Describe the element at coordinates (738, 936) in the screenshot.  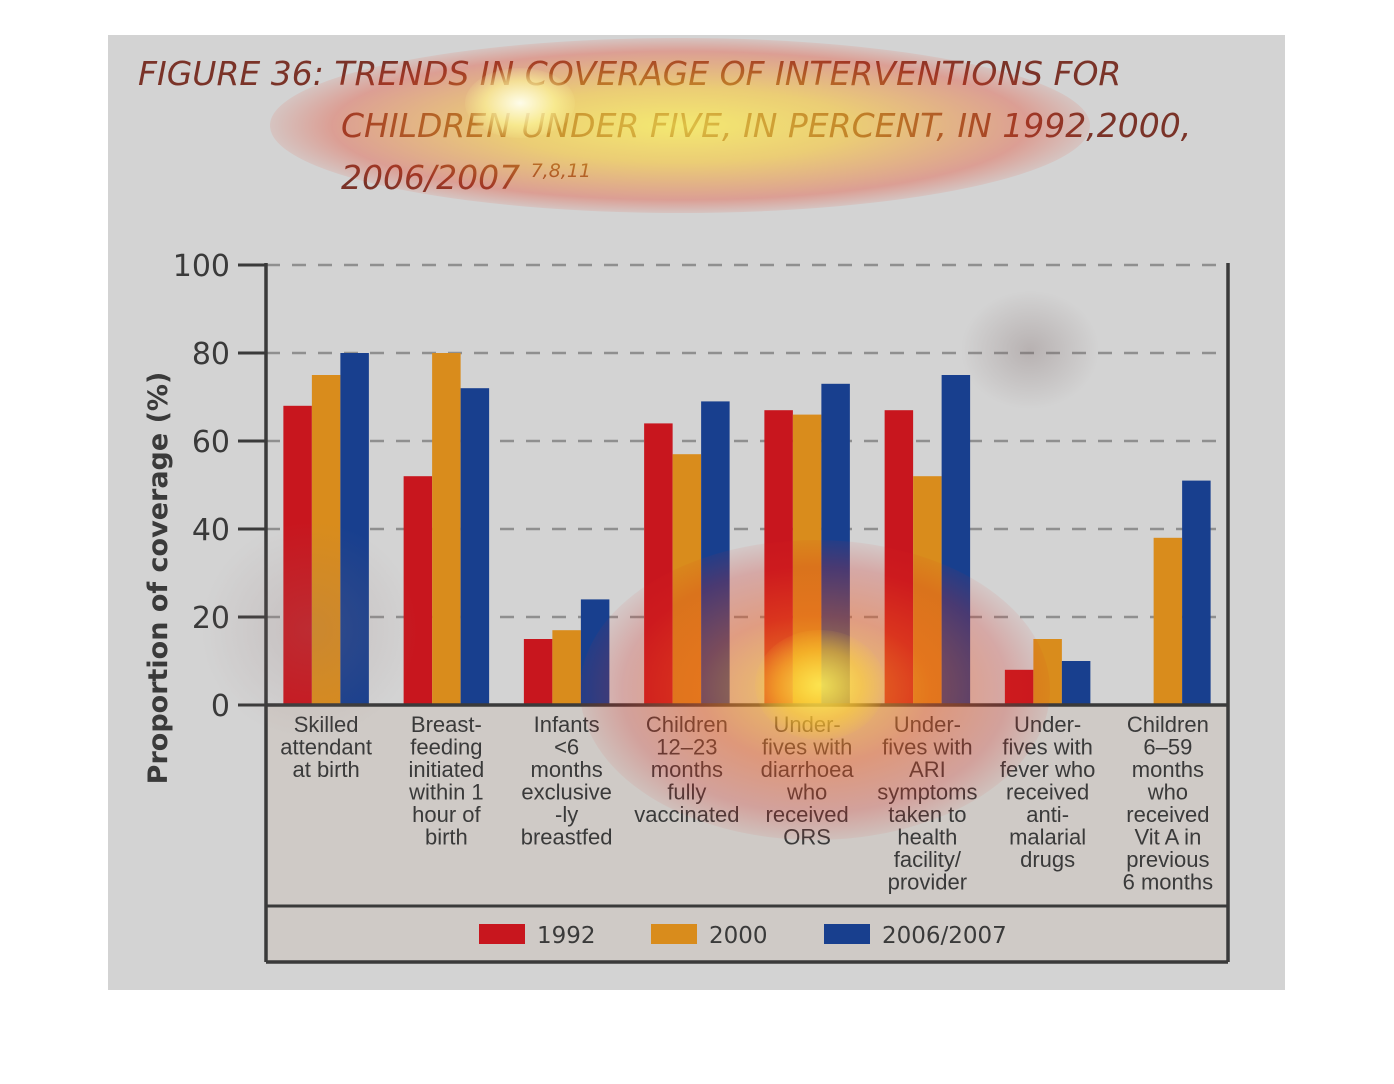
I see `legend-label-2000: 2000` at that location.